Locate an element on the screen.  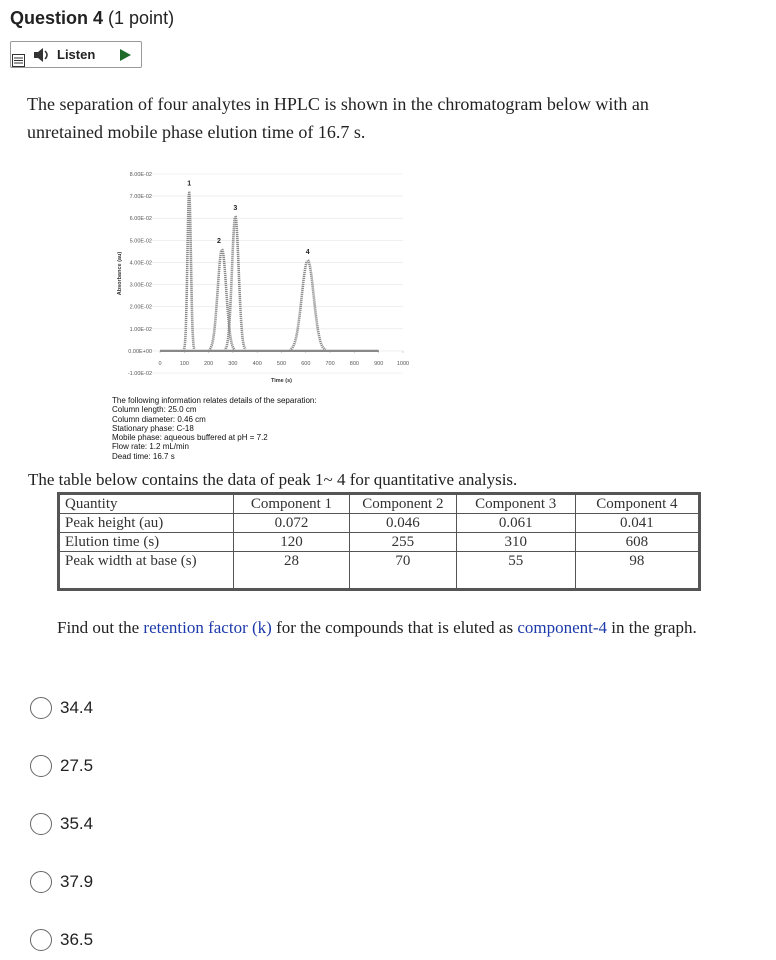
answer-option: 27.5 is located at coordinates (130, 767).